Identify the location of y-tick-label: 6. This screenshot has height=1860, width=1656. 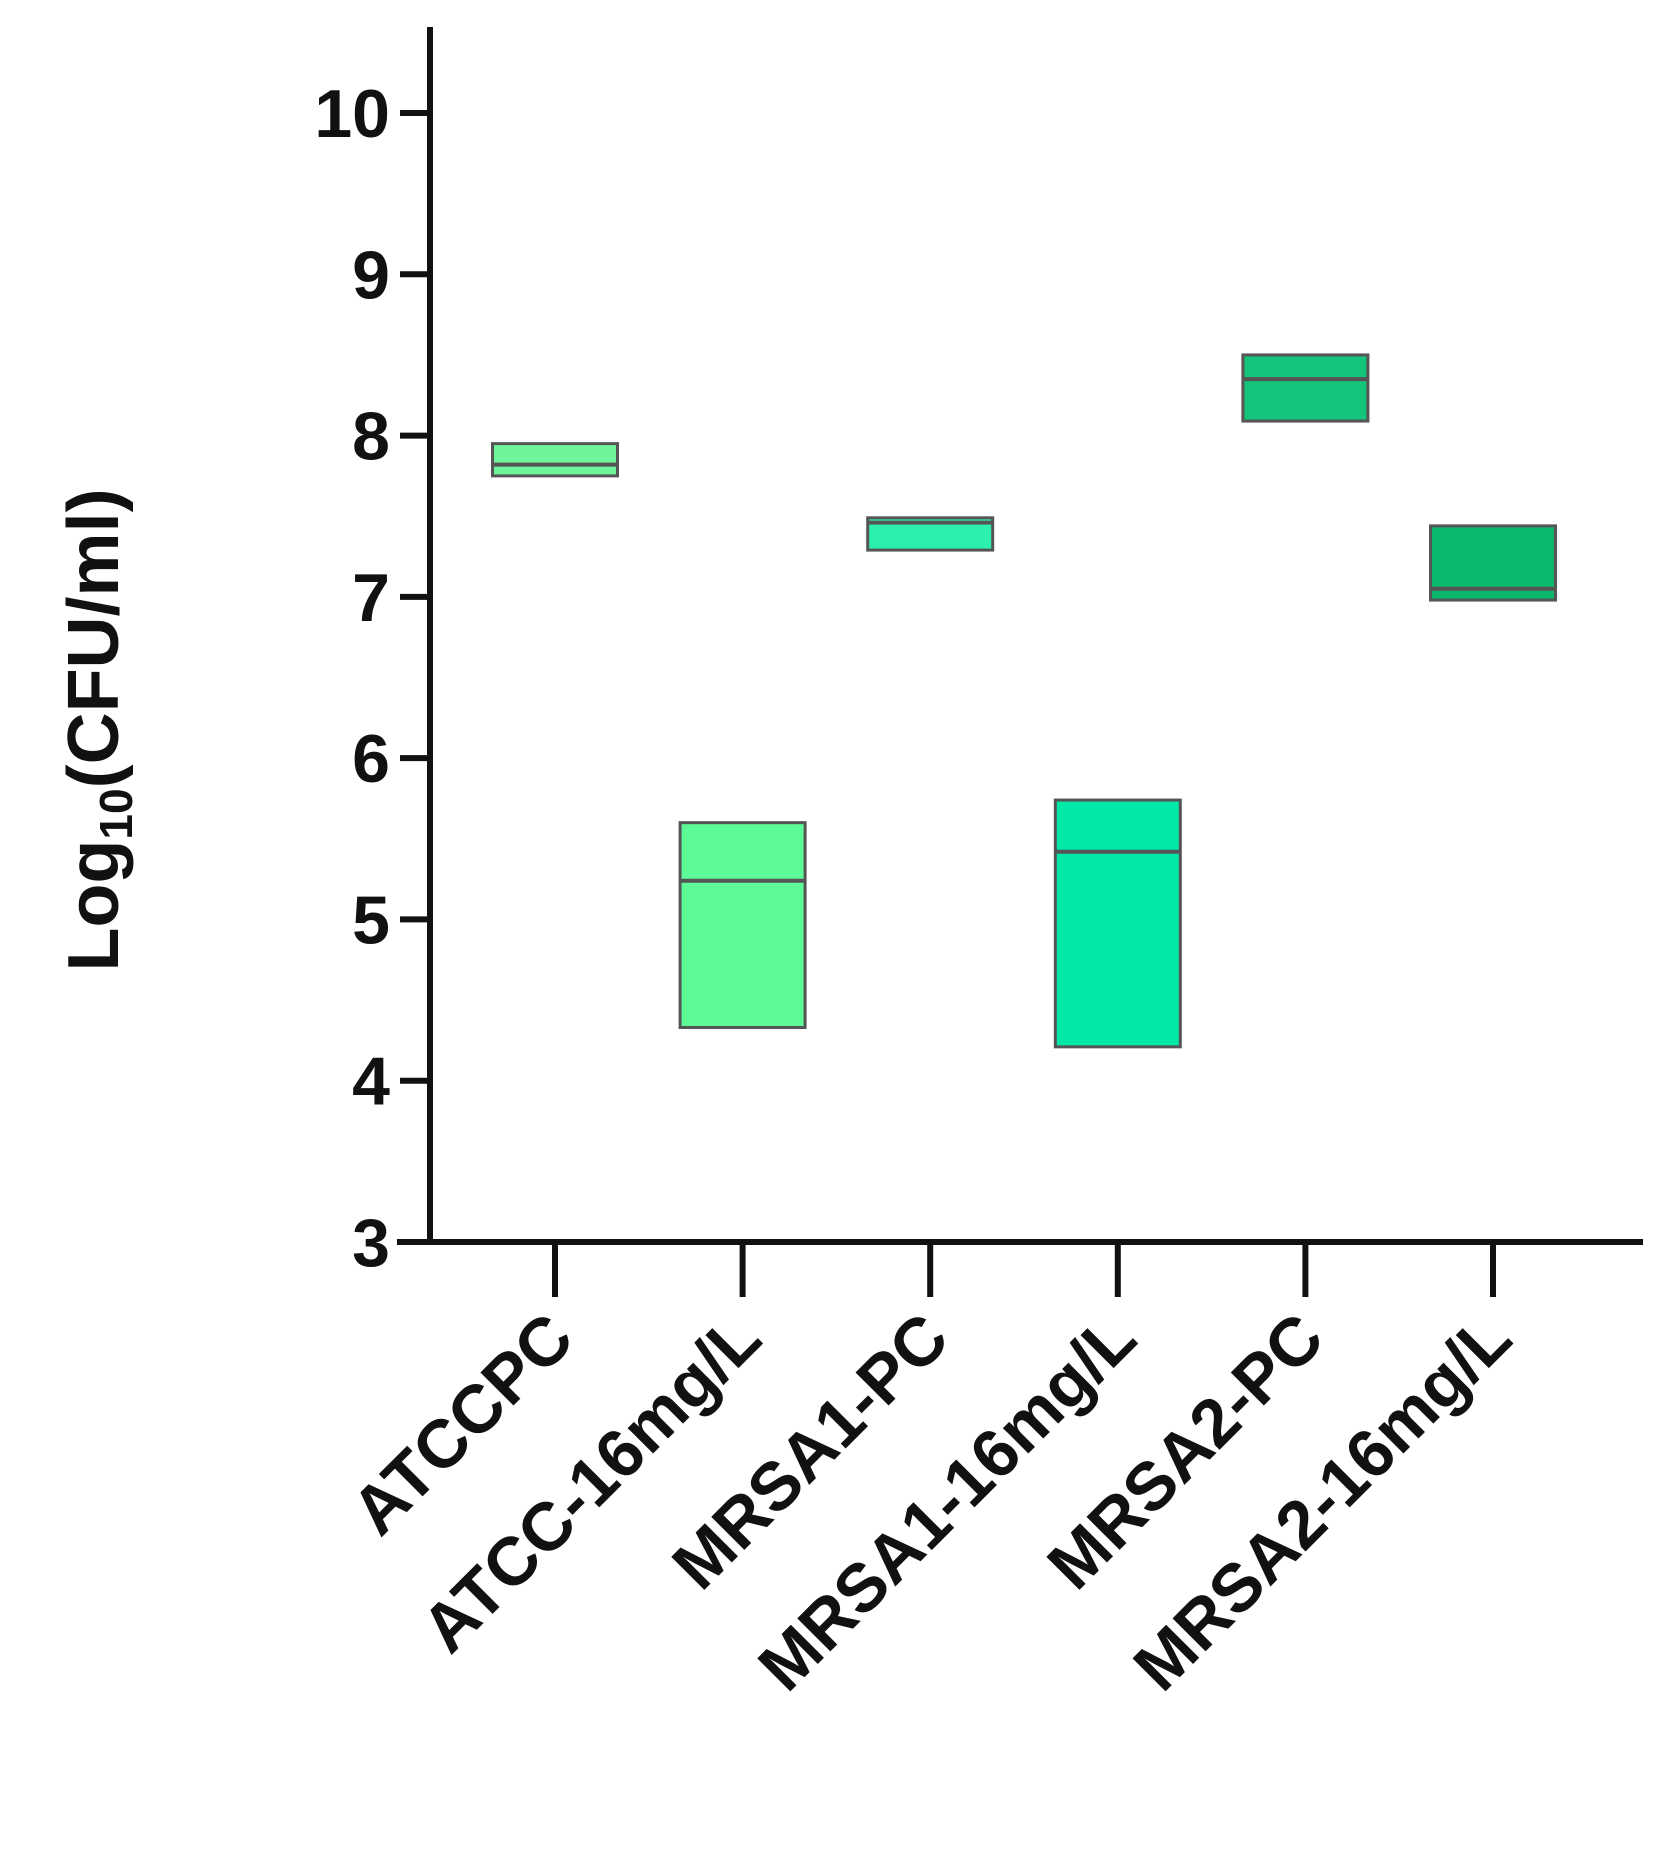
(371, 759).